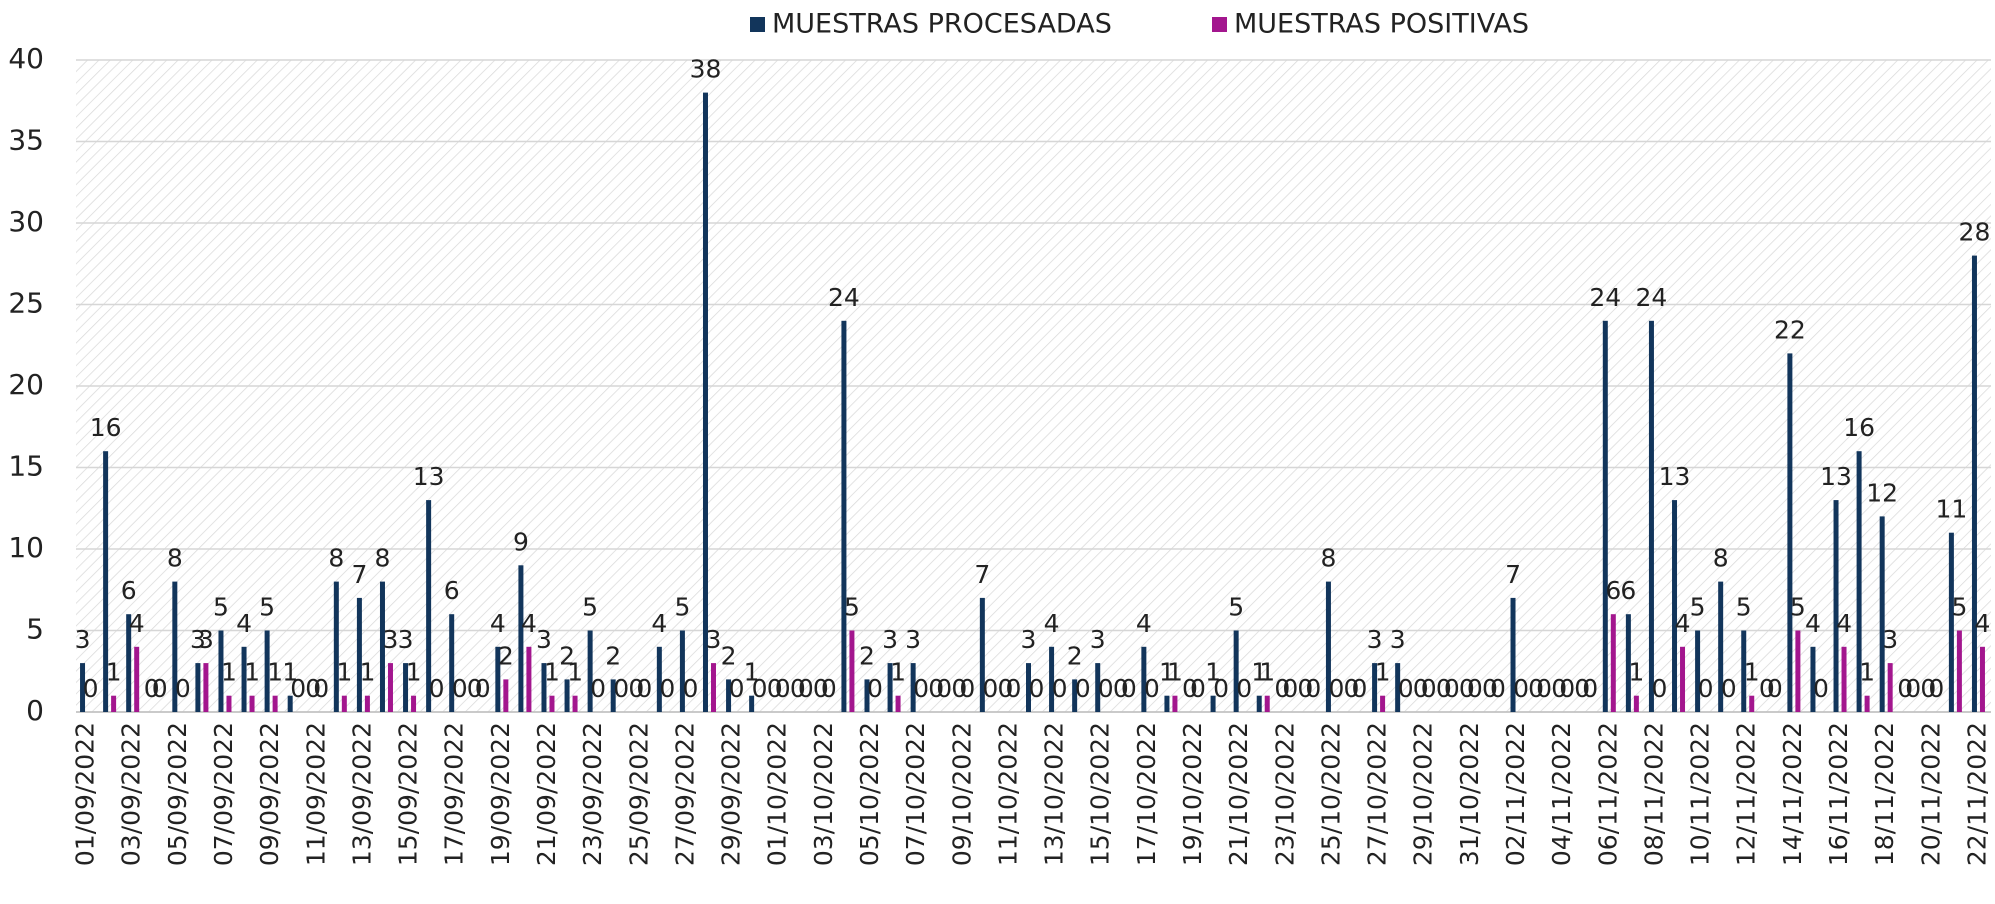 Image resolution: width=1995 pixels, height=904 pixels. Describe the element at coordinates (26, 221) in the screenshot. I see `y-tick-label: 30` at that location.